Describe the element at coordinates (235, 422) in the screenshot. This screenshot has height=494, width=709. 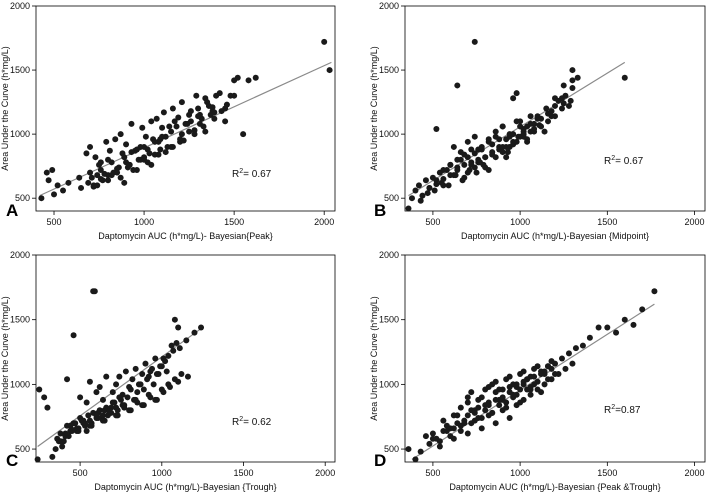
I see `r-squared-r: R` at that location.